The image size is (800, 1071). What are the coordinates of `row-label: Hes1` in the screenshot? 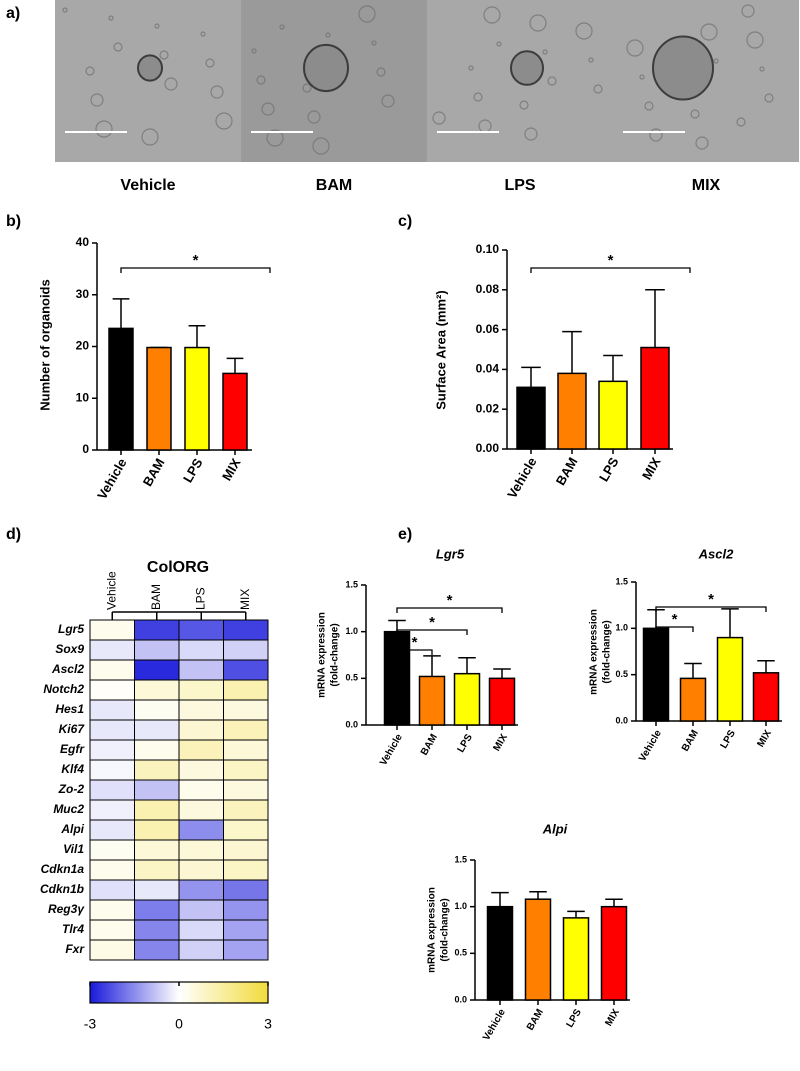 It's located at (69, 709).